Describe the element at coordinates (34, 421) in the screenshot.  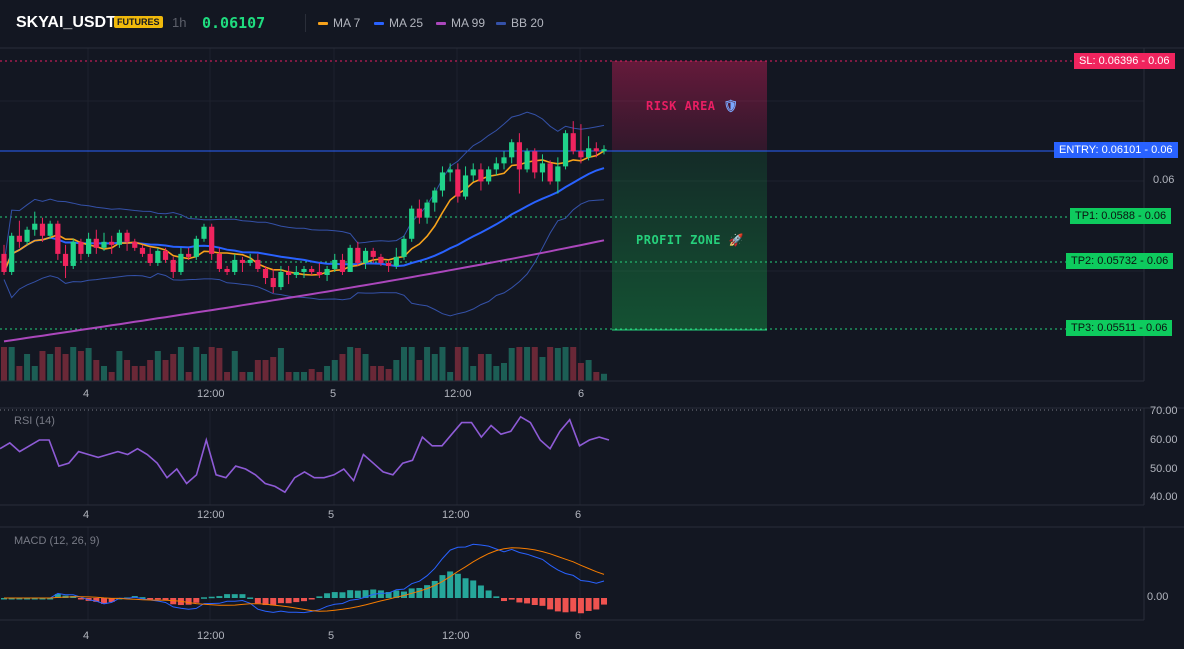
I see `rsi-title: RSI (14)` at that location.